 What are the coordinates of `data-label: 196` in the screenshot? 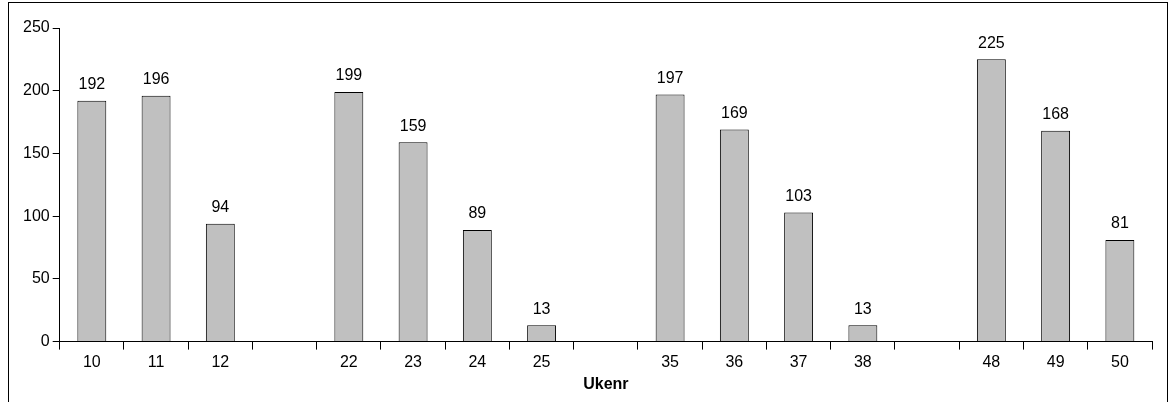 It's located at (156, 79).